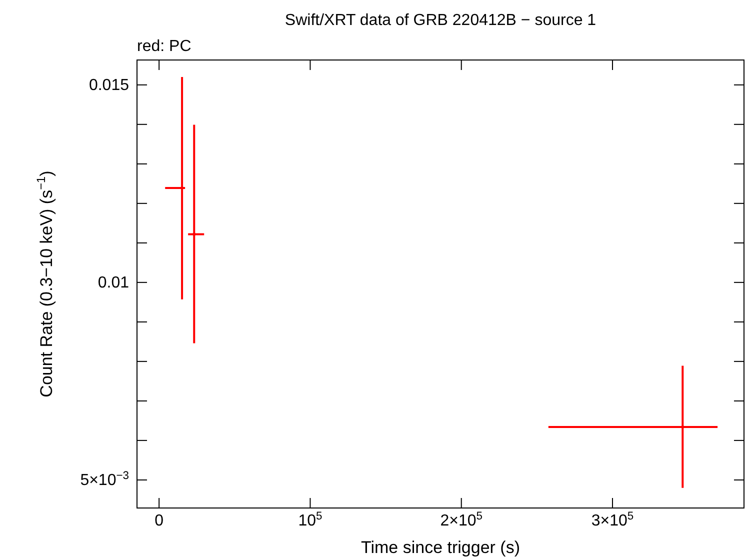 This screenshot has height=558, width=746. What do you see at coordinates (114, 283) in the screenshot?
I see `y-tick-label: 0.01` at bounding box center [114, 283].